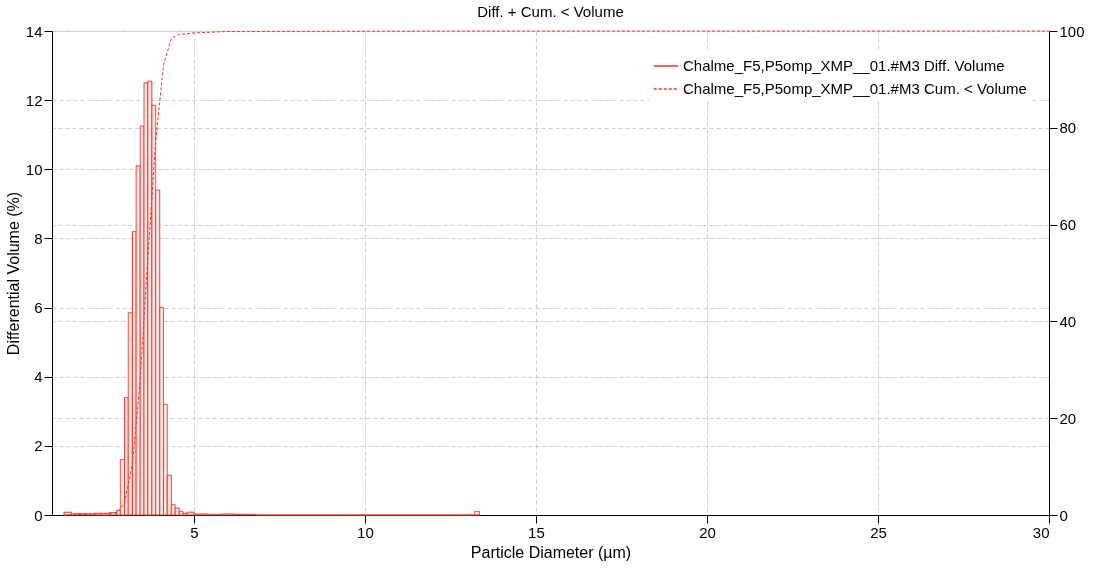 This screenshot has width=1097, height=575. Describe the element at coordinates (550, 11) in the screenshot. I see `chart-title: Diff. + Cum. < Volume` at that location.